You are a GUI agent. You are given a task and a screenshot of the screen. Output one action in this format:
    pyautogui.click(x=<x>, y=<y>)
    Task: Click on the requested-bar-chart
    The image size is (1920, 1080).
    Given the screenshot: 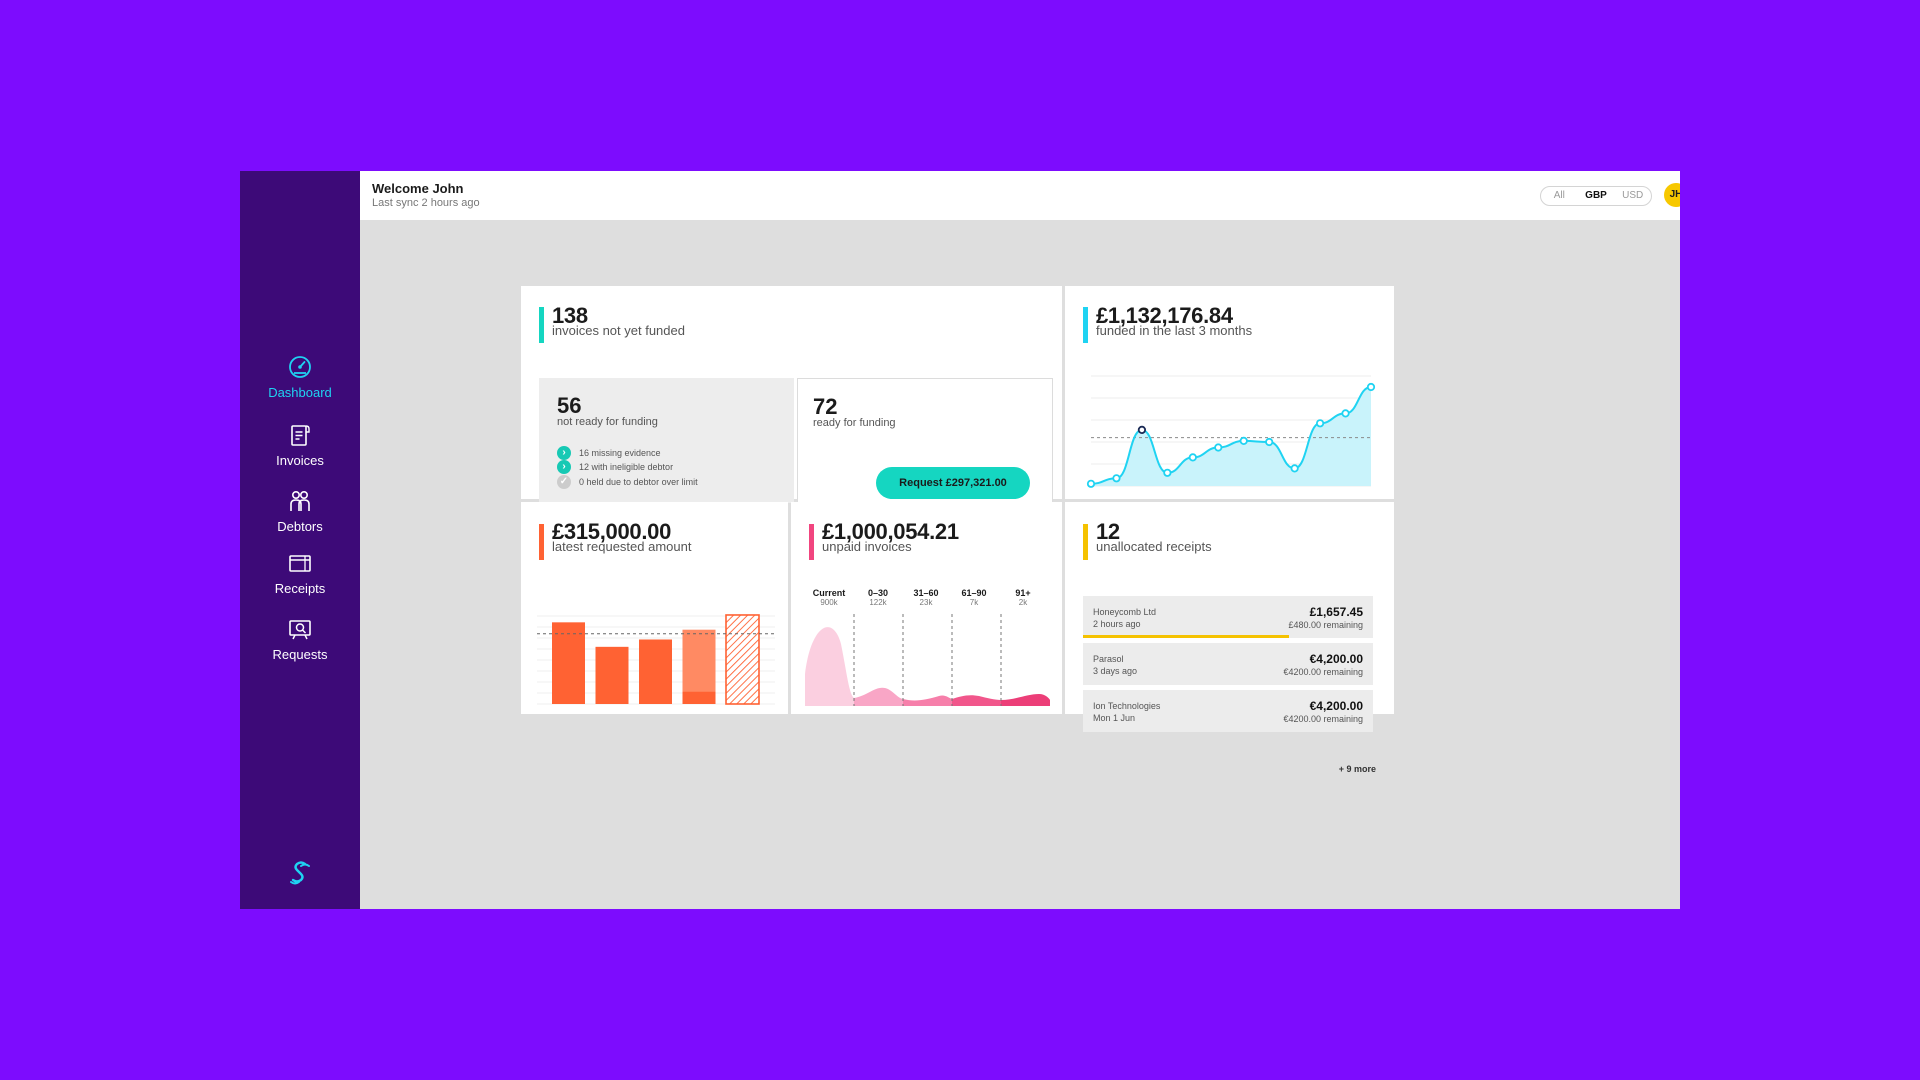 What is the action you would take?
    pyautogui.click(x=656, y=659)
    